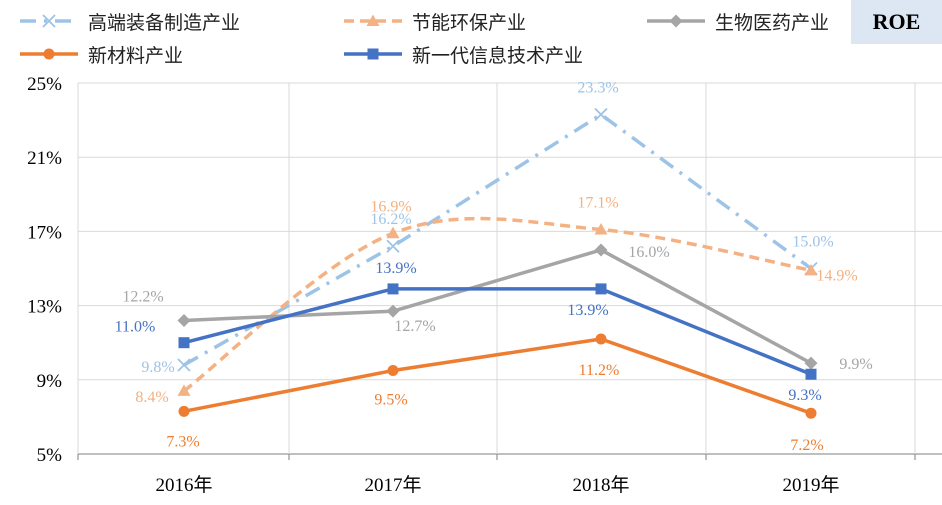  Describe the element at coordinates (812, 242) in the screenshot. I see `data-label: 15.0%` at that location.